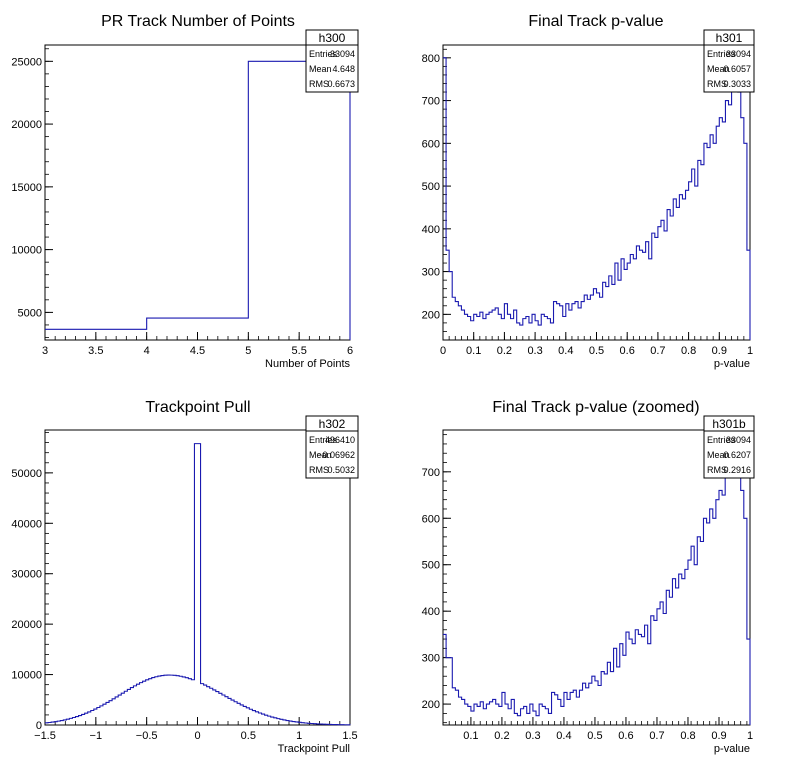 The width and height of the screenshot is (796, 777). I want to click on y-tick-label: 700, so click(431, 473).